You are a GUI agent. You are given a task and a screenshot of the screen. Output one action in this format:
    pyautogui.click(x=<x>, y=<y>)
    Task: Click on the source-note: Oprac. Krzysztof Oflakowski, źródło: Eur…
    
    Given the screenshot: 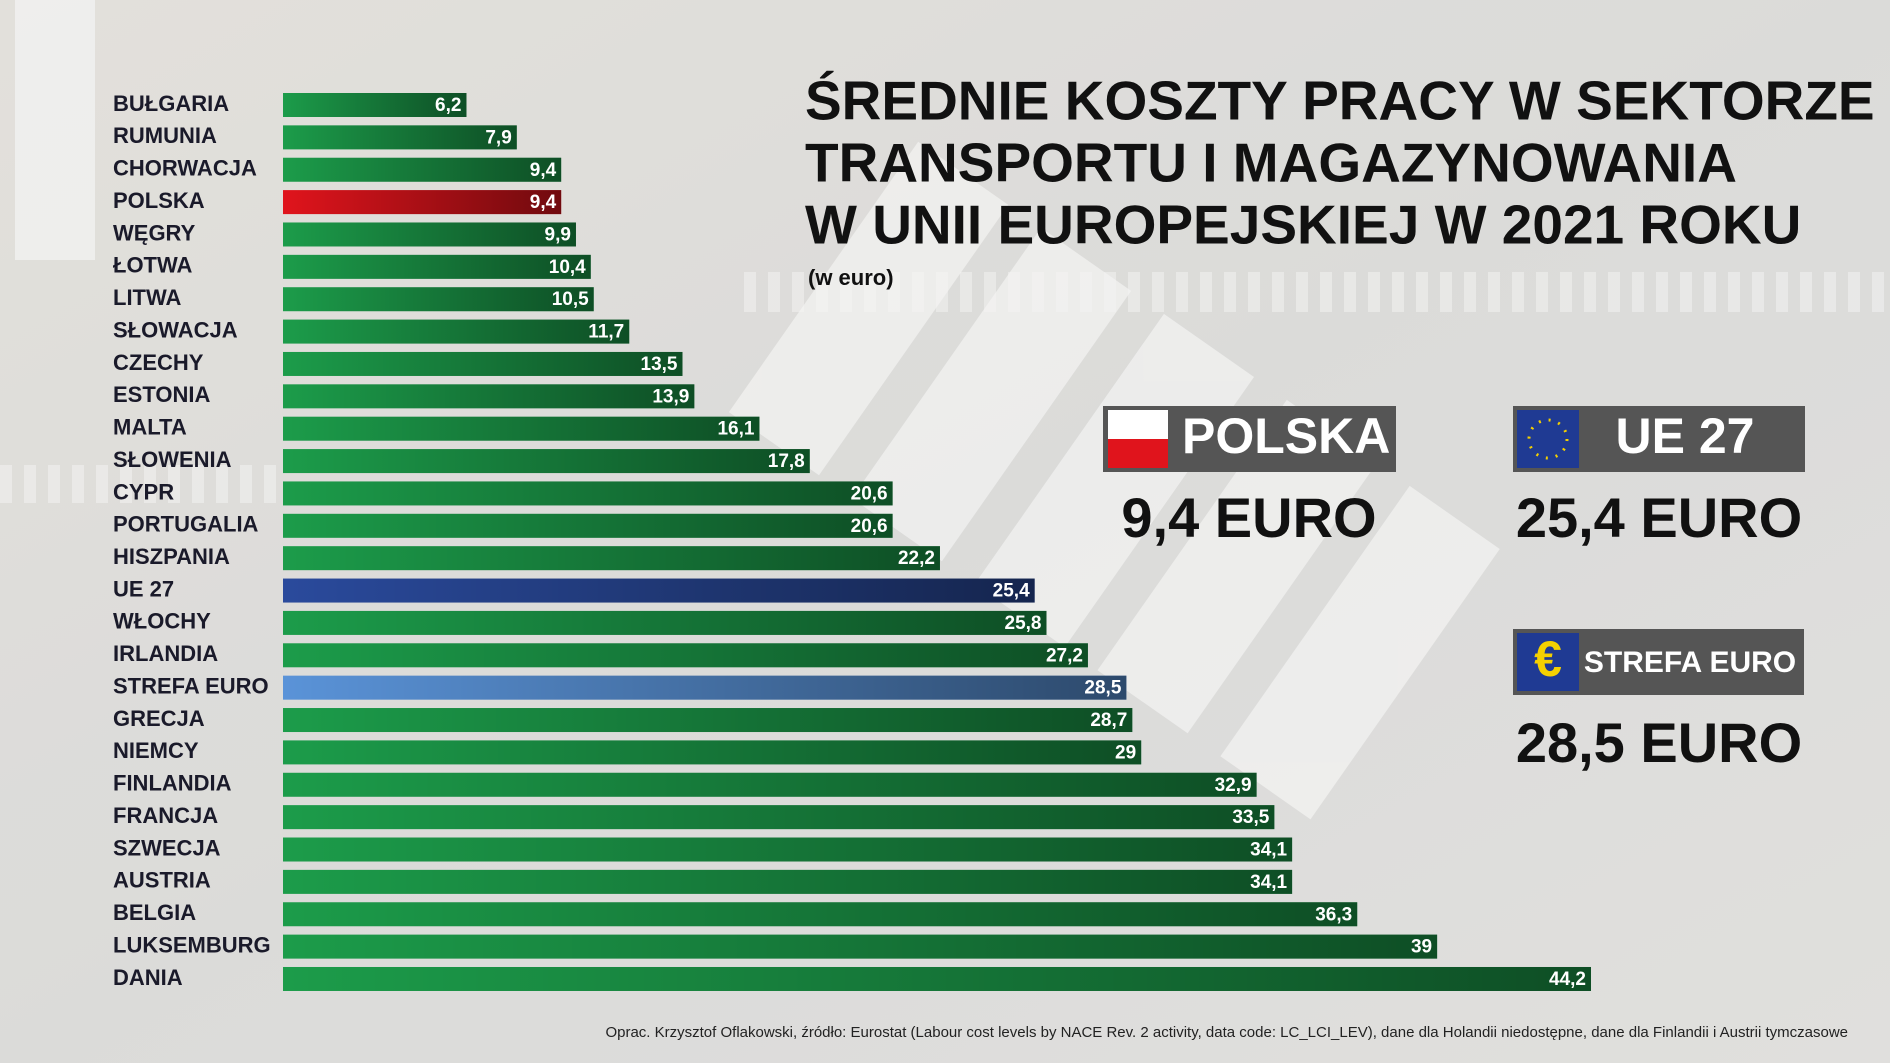 What is the action you would take?
    pyautogui.click(x=1226, y=1032)
    